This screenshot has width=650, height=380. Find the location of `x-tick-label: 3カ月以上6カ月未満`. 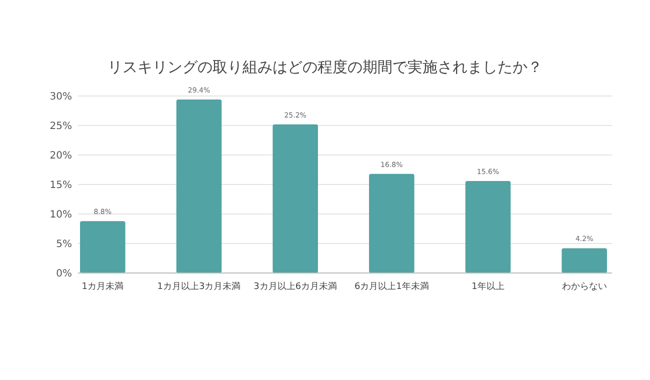

x-tick-label: 3カ月以上6カ月未満 is located at coordinates (296, 286).